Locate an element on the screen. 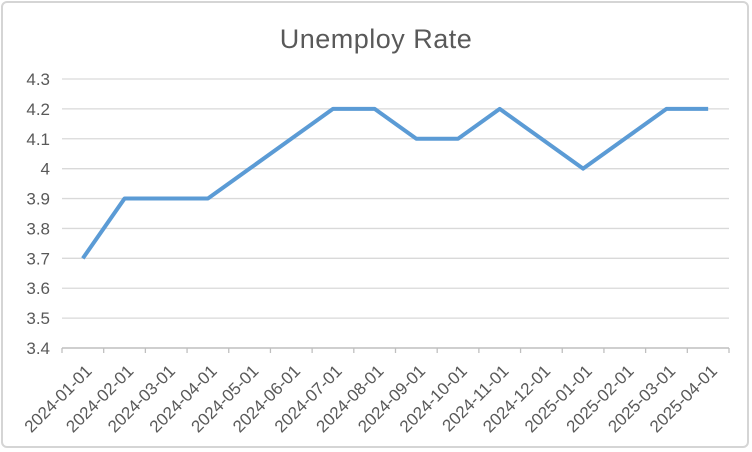 Image resolution: width=752 pixels, height=452 pixels. chart-title: Unemploy Rate is located at coordinates (376, 39).